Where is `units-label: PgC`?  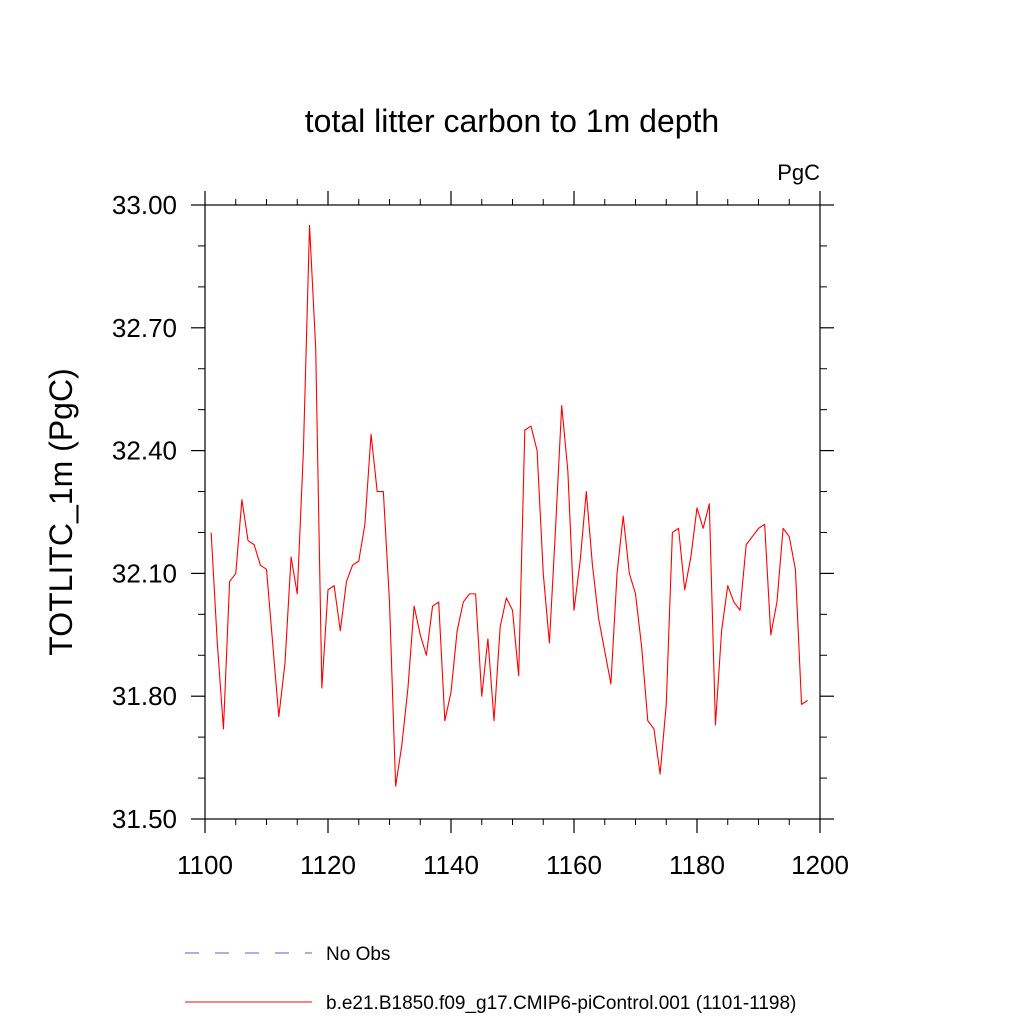
units-label: PgC is located at coordinates (798, 172).